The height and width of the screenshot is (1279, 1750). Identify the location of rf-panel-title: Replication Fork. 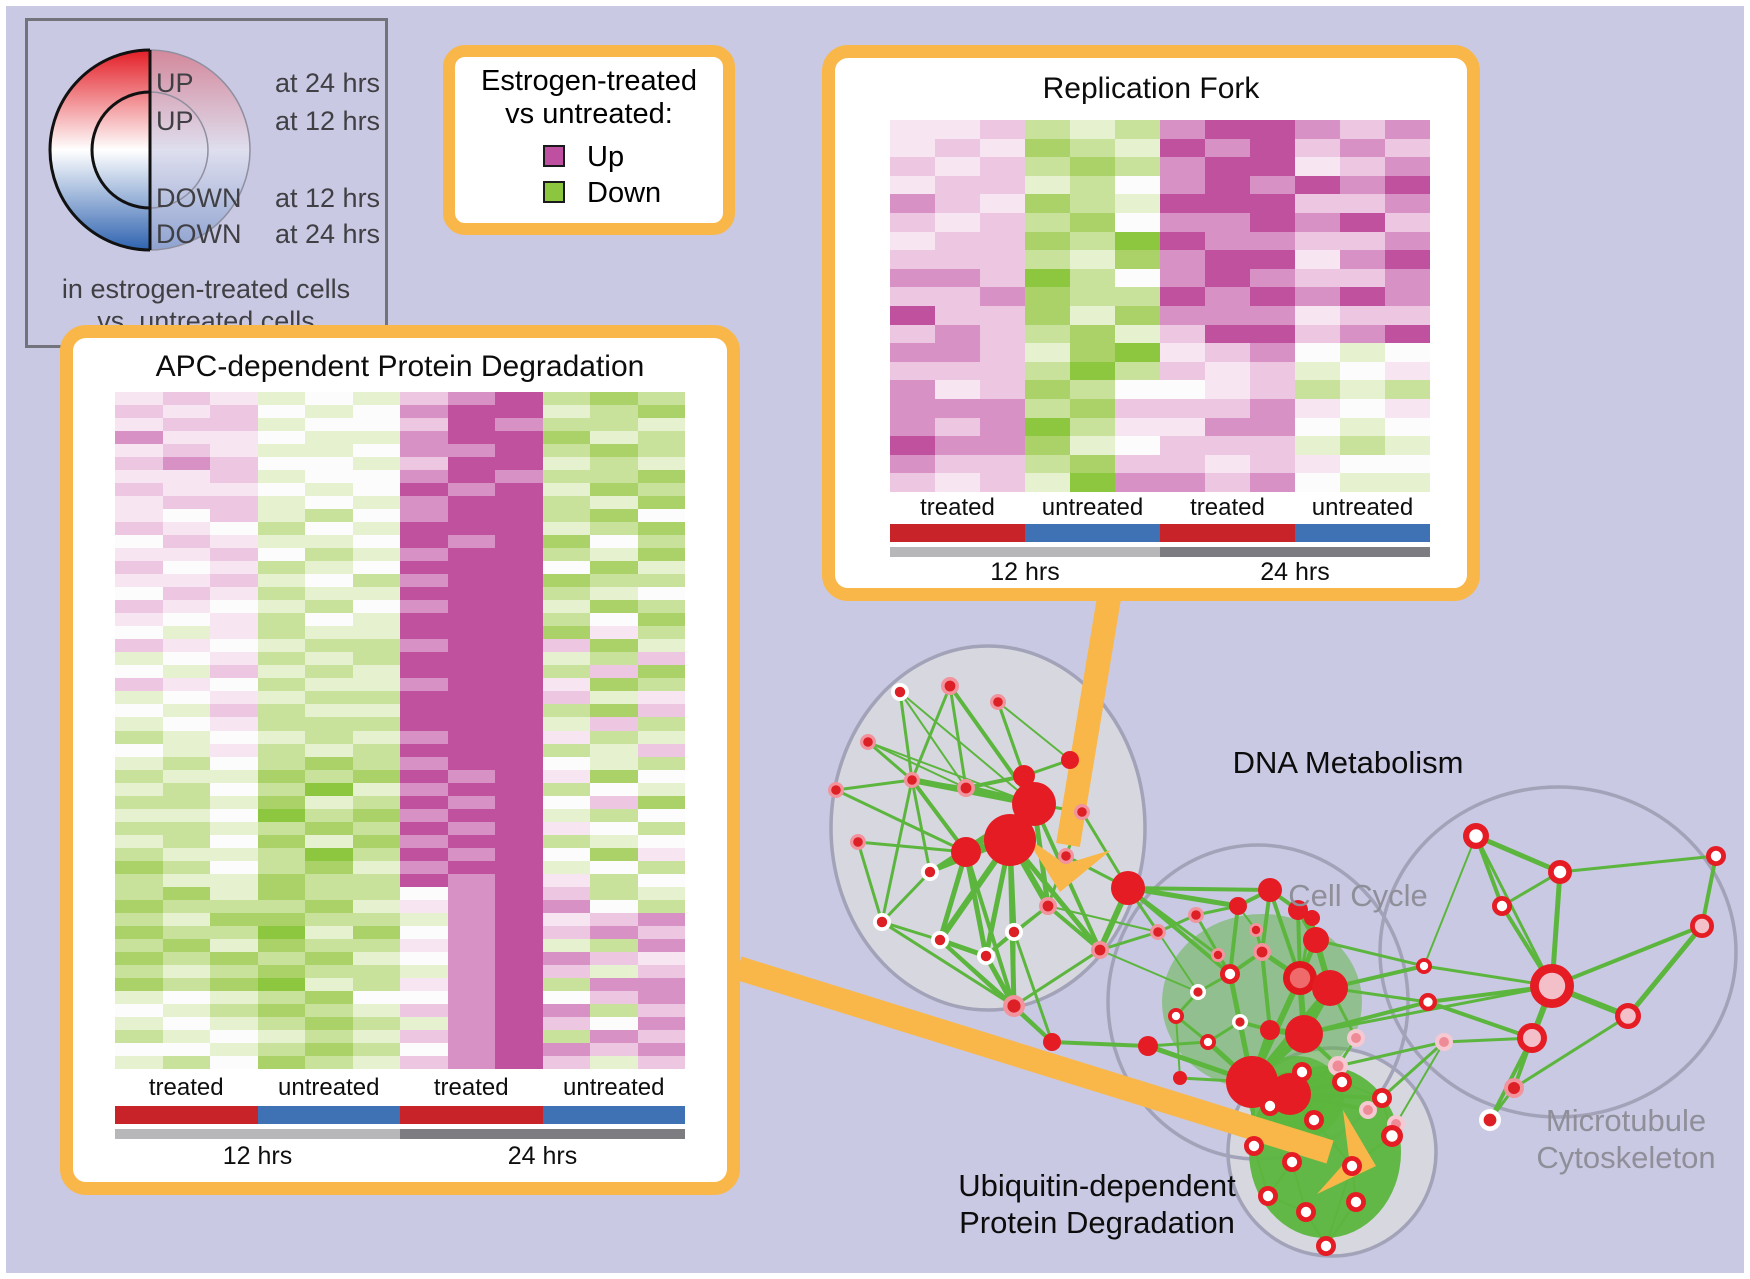
(1151, 88).